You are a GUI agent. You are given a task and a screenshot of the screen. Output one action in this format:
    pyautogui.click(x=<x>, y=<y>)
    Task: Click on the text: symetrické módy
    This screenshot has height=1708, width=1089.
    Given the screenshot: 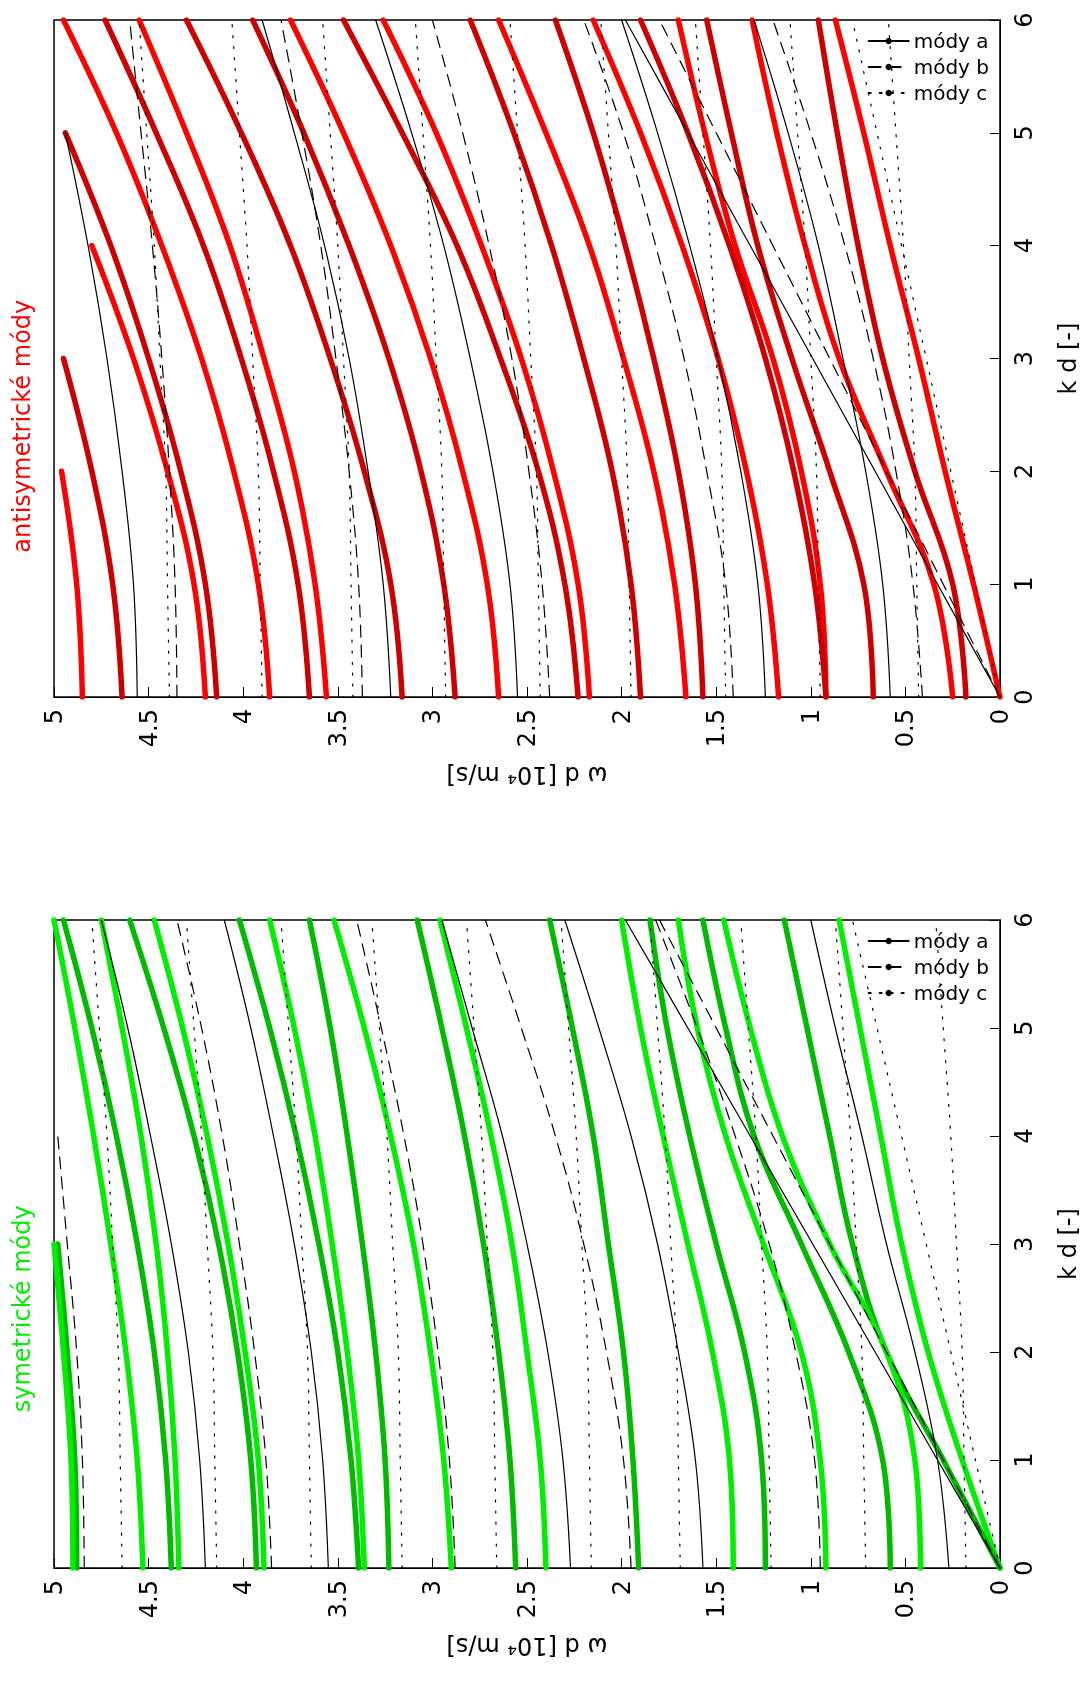 What is the action you would take?
    pyautogui.click(x=22, y=1309)
    